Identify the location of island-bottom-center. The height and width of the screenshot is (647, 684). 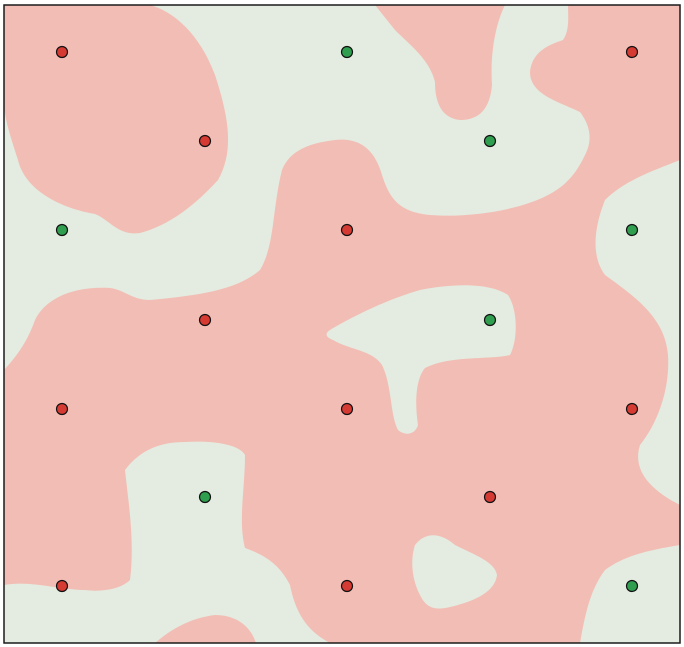
(454, 572).